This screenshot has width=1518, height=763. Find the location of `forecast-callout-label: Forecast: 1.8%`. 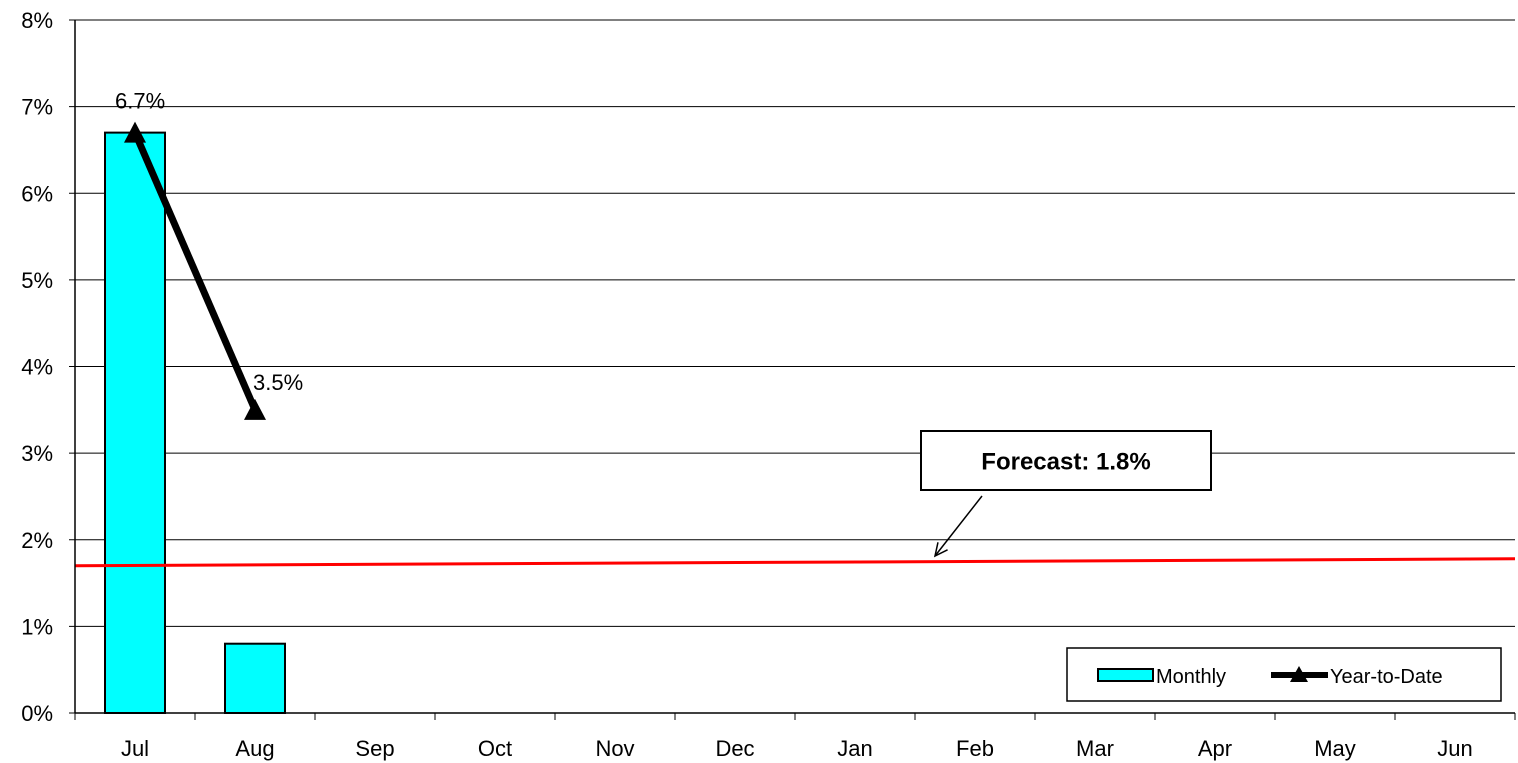

forecast-callout-label: Forecast: 1.8% is located at coordinates (1065, 462).